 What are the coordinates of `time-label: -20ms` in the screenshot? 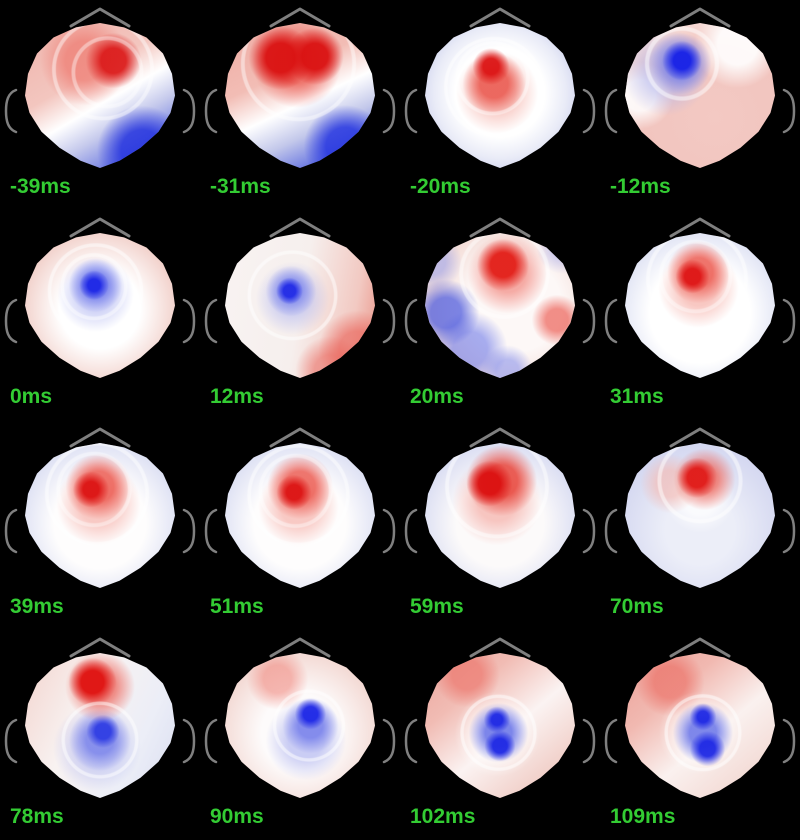 It's located at (440, 186).